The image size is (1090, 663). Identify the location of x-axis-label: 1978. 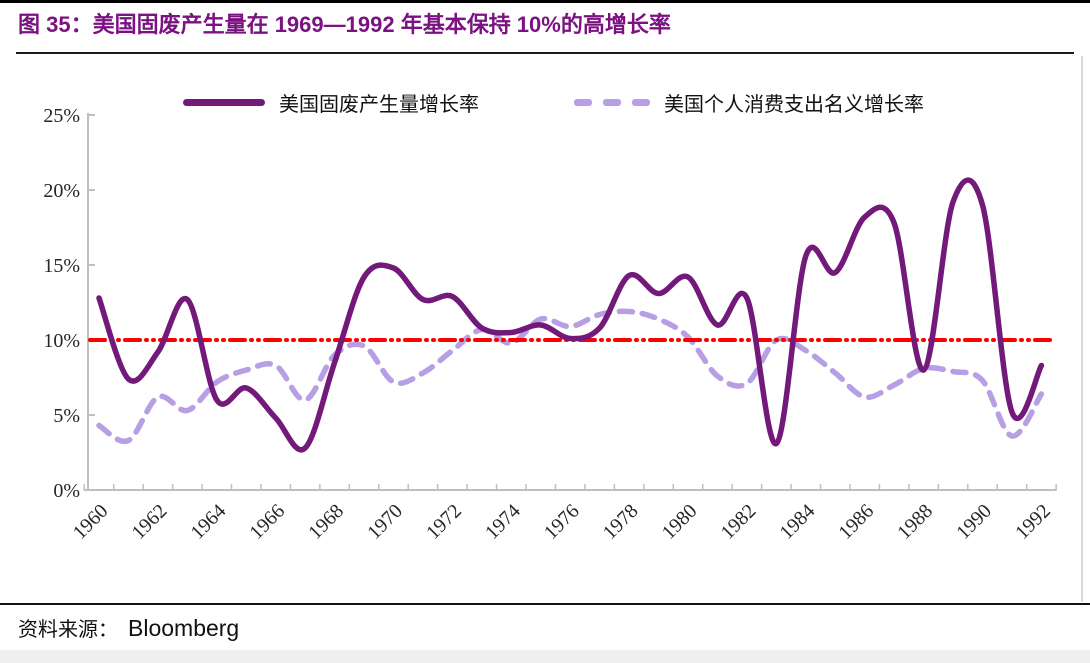
(621, 522).